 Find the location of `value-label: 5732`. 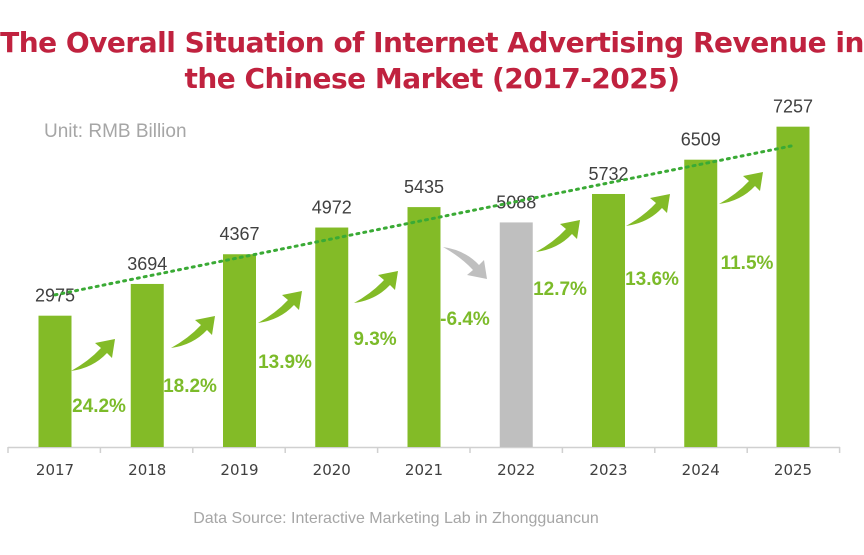

value-label: 5732 is located at coordinates (608, 174).